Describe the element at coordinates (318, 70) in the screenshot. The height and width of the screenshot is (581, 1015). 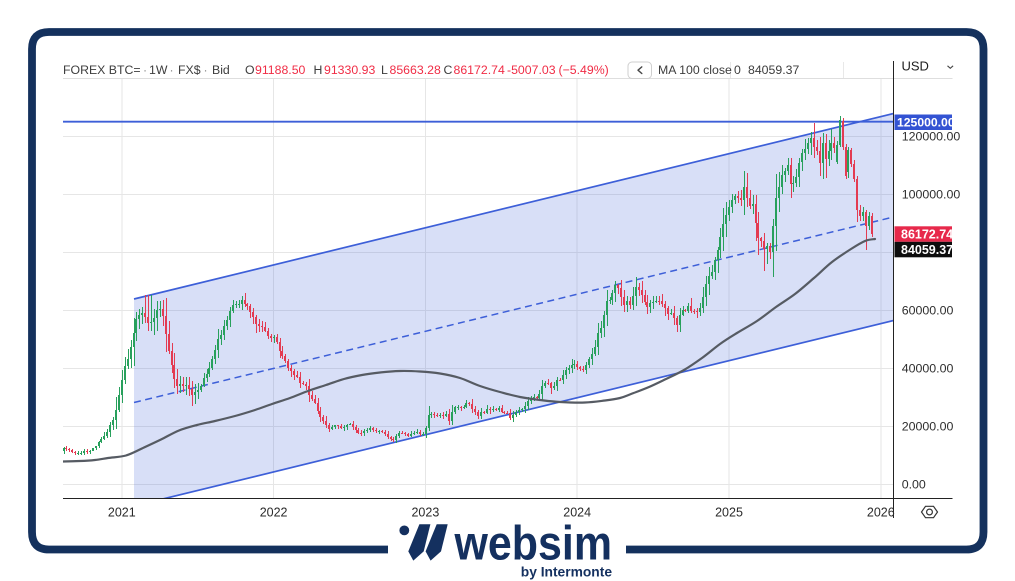
I see `svg-text: H` at that location.